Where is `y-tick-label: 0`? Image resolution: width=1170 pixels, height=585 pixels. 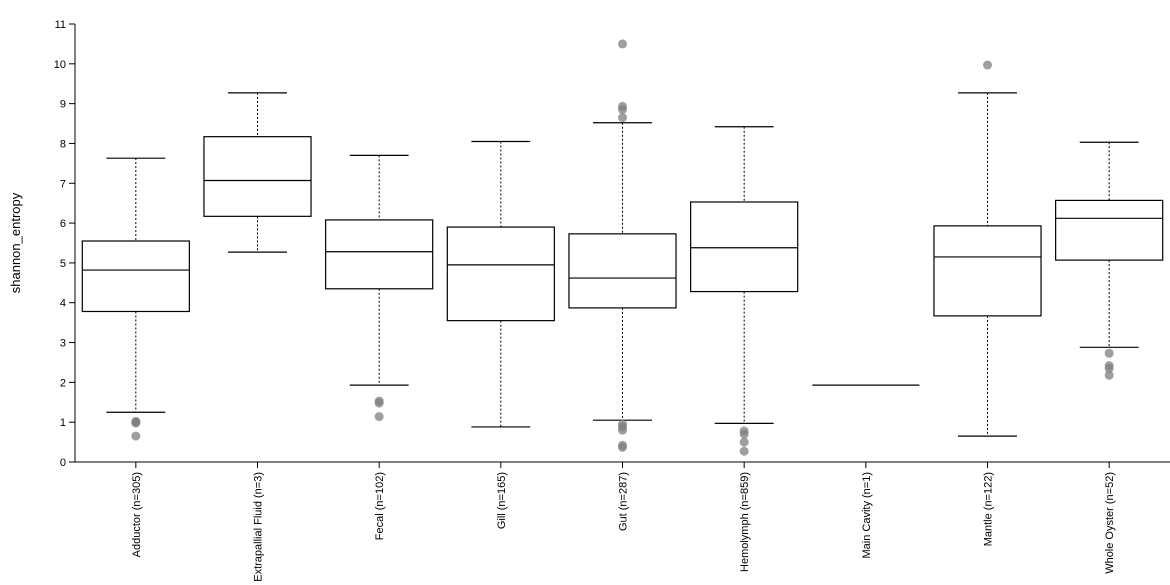
y-tick-label: 0 is located at coordinates (63, 463).